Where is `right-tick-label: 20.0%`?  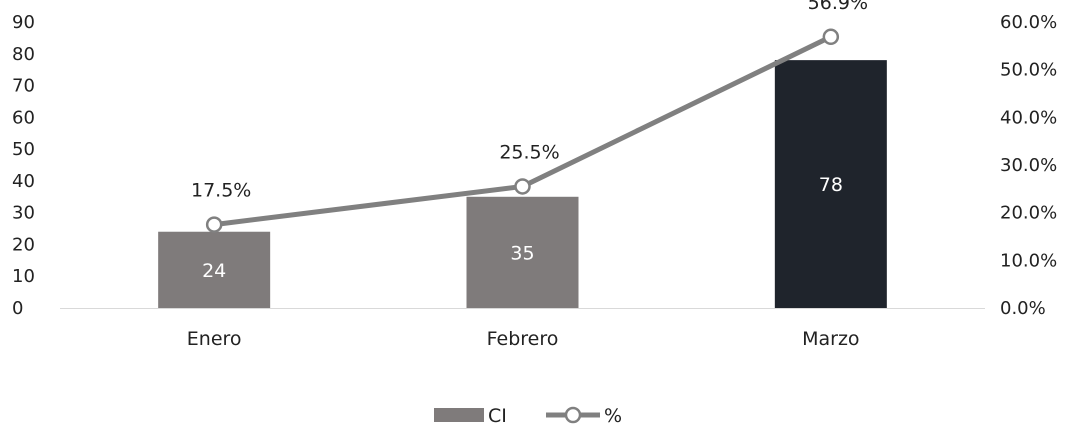 right-tick-label: 20.0% is located at coordinates (1028, 213).